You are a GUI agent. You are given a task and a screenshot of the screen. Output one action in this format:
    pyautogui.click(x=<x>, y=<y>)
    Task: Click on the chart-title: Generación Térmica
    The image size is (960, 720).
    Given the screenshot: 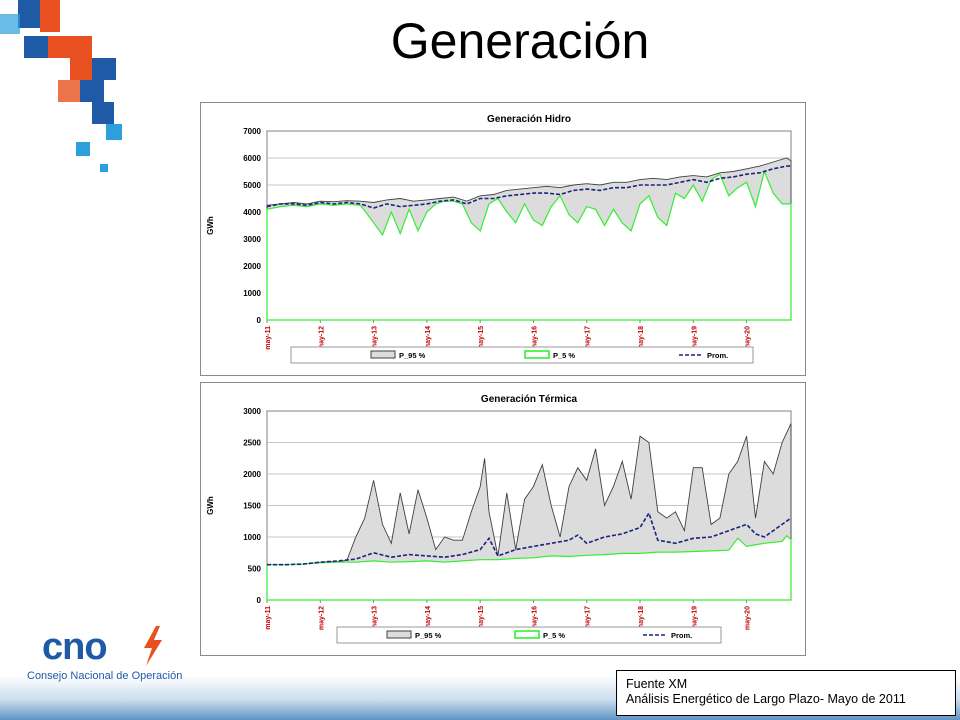 What is the action you would take?
    pyautogui.click(x=529, y=399)
    